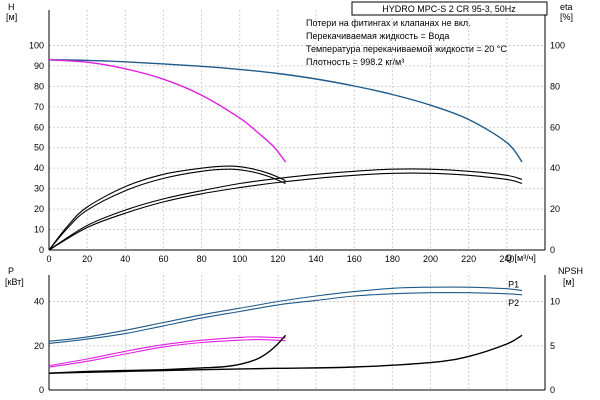 This screenshot has width=600, height=400. What do you see at coordinates (39, 189) in the screenshot?
I see `upper-left-tick-label: 30` at bounding box center [39, 189].